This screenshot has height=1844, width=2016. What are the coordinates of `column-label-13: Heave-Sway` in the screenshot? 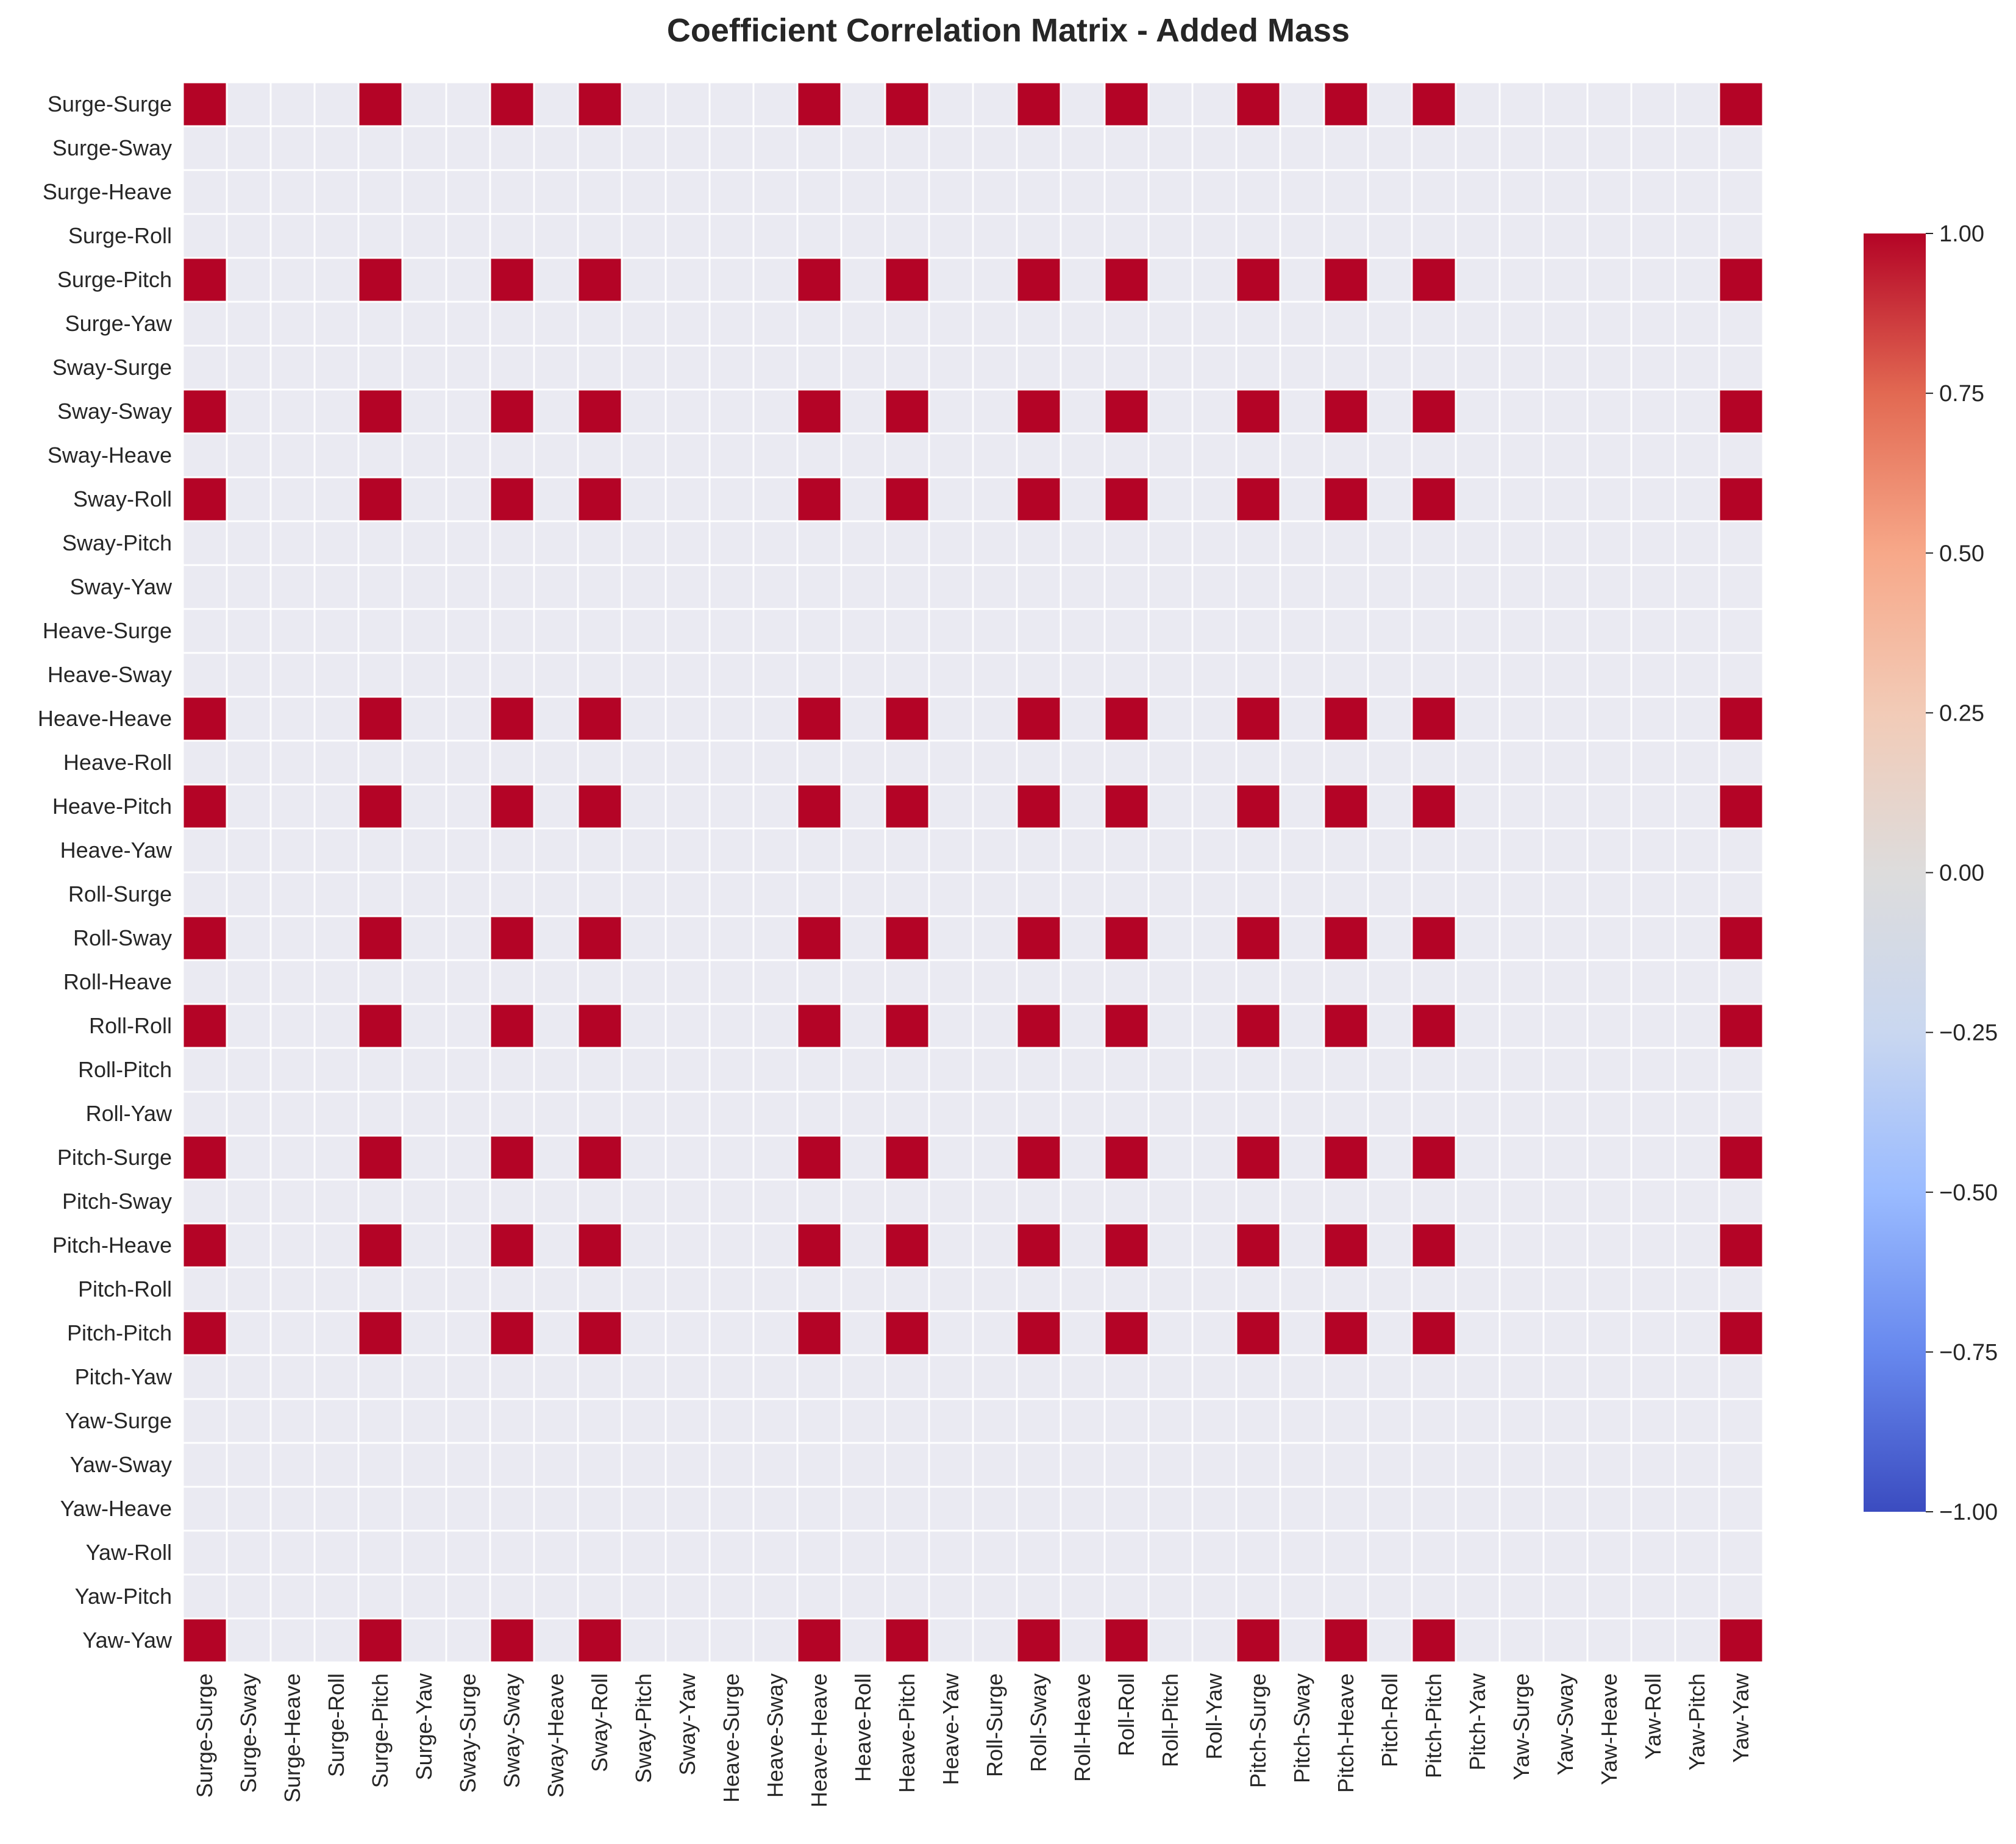 It's located at (775, 1735).